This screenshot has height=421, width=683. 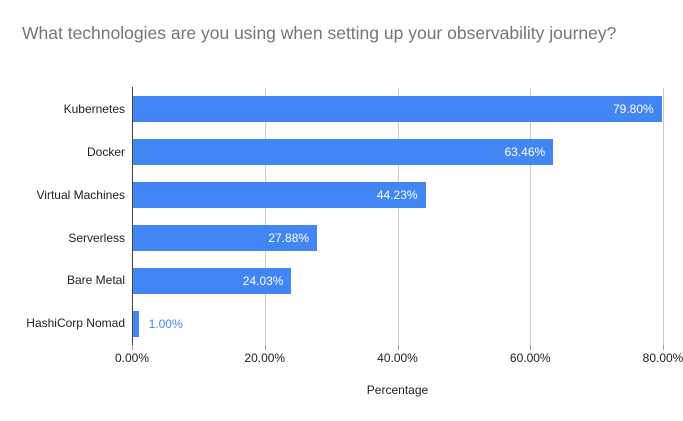 I want to click on x-tick-label: 20.00%, so click(x=265, y=358).